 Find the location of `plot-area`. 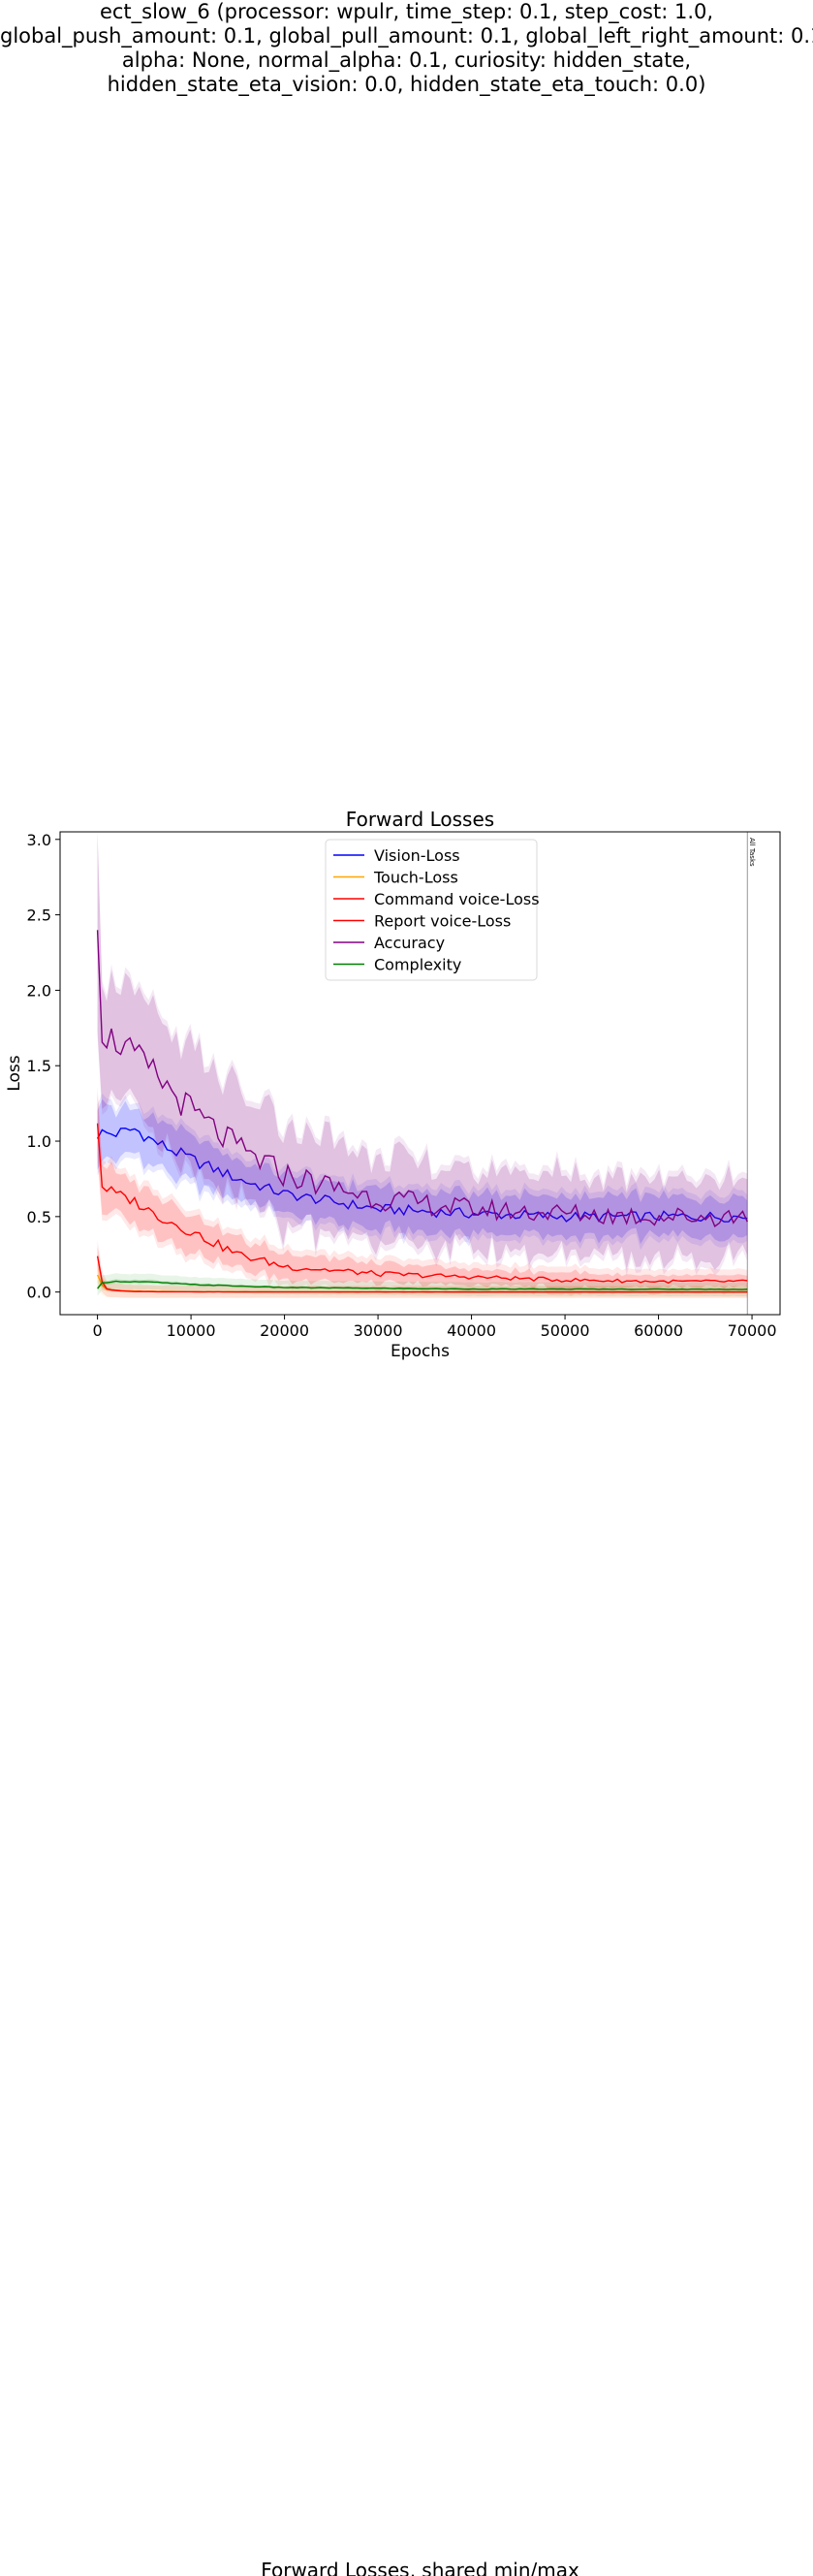

plot-area is located at coordinates (422, 1065).